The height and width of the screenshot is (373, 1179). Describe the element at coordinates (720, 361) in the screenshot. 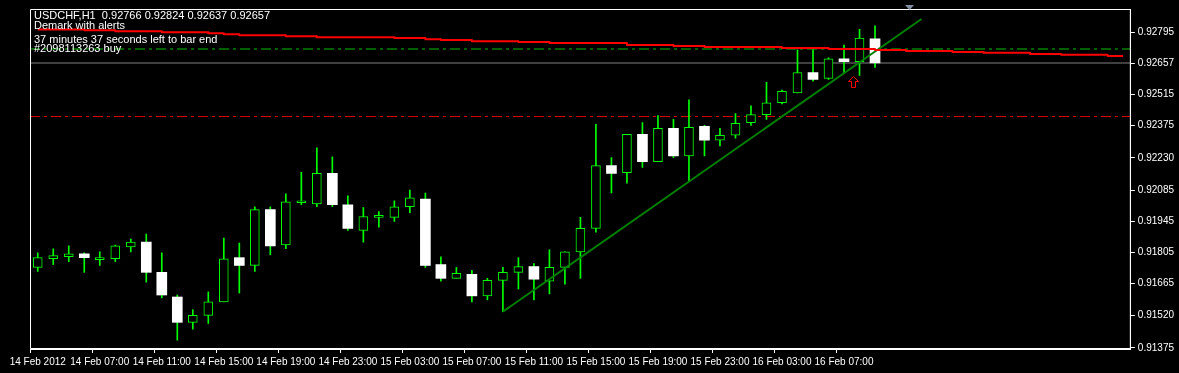

I see `x-tick-label: 15 Feb 23:00` at that location.